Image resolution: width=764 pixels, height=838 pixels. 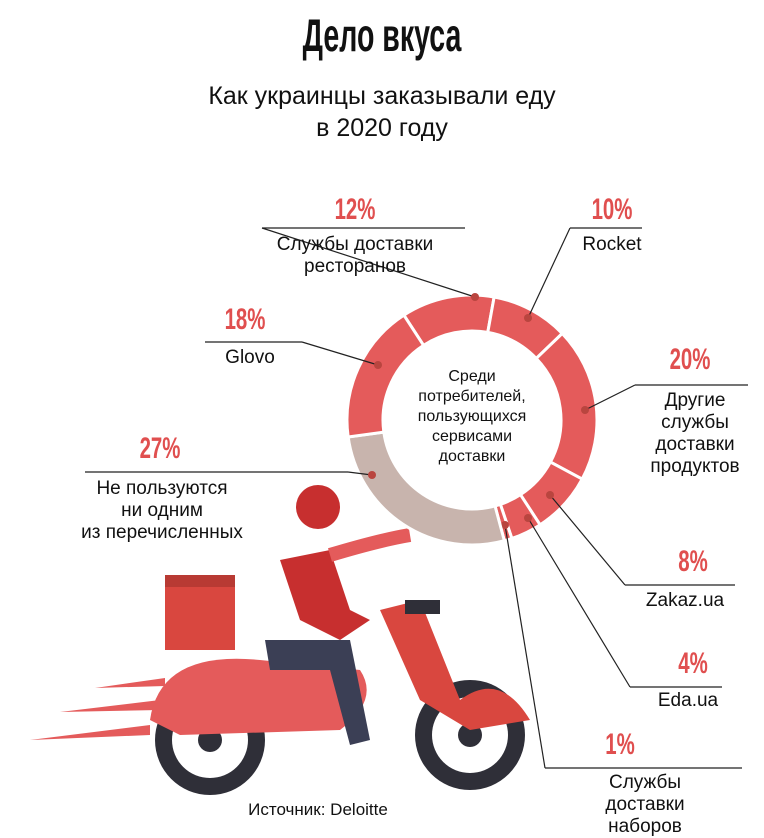 I want to click on segment-label: Glovo, so click(x=250, y=357).